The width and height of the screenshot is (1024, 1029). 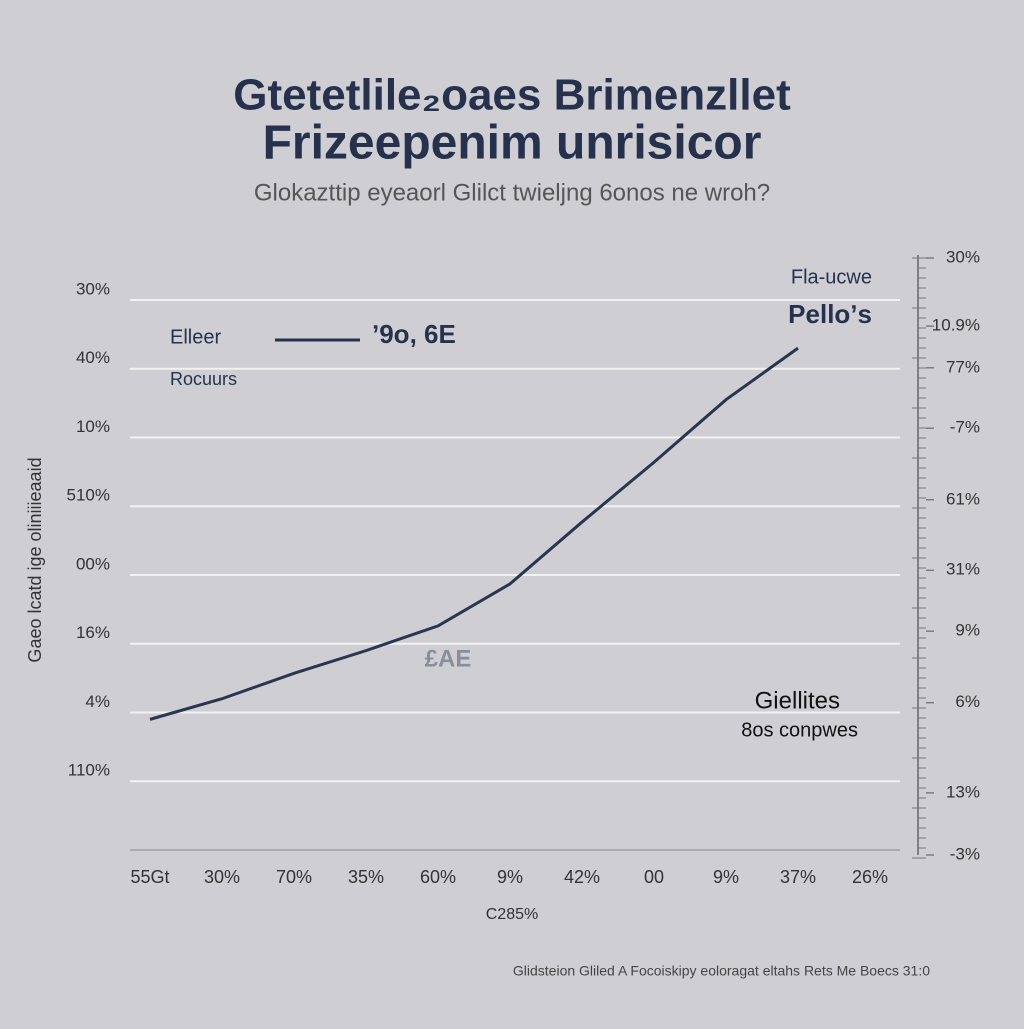 What do you see at coordinates (799, 730) in the screenshot?
I see `annotation: 8os conpwes` at bounding box center [799, 730].